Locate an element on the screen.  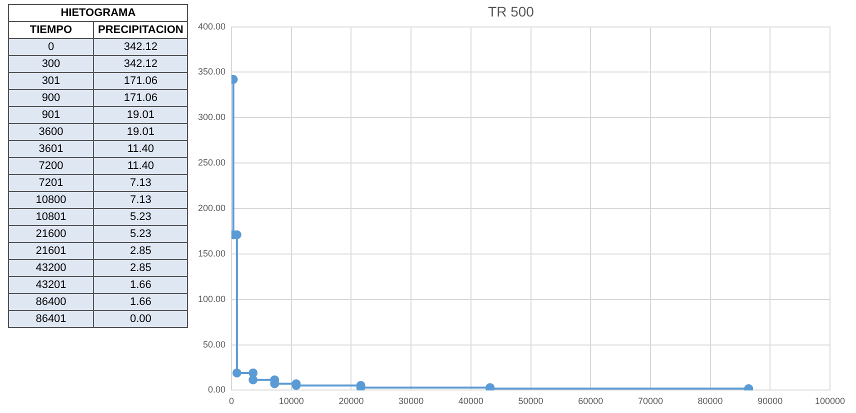
x-tick-label: 0 is located at coordinates (231, 401).